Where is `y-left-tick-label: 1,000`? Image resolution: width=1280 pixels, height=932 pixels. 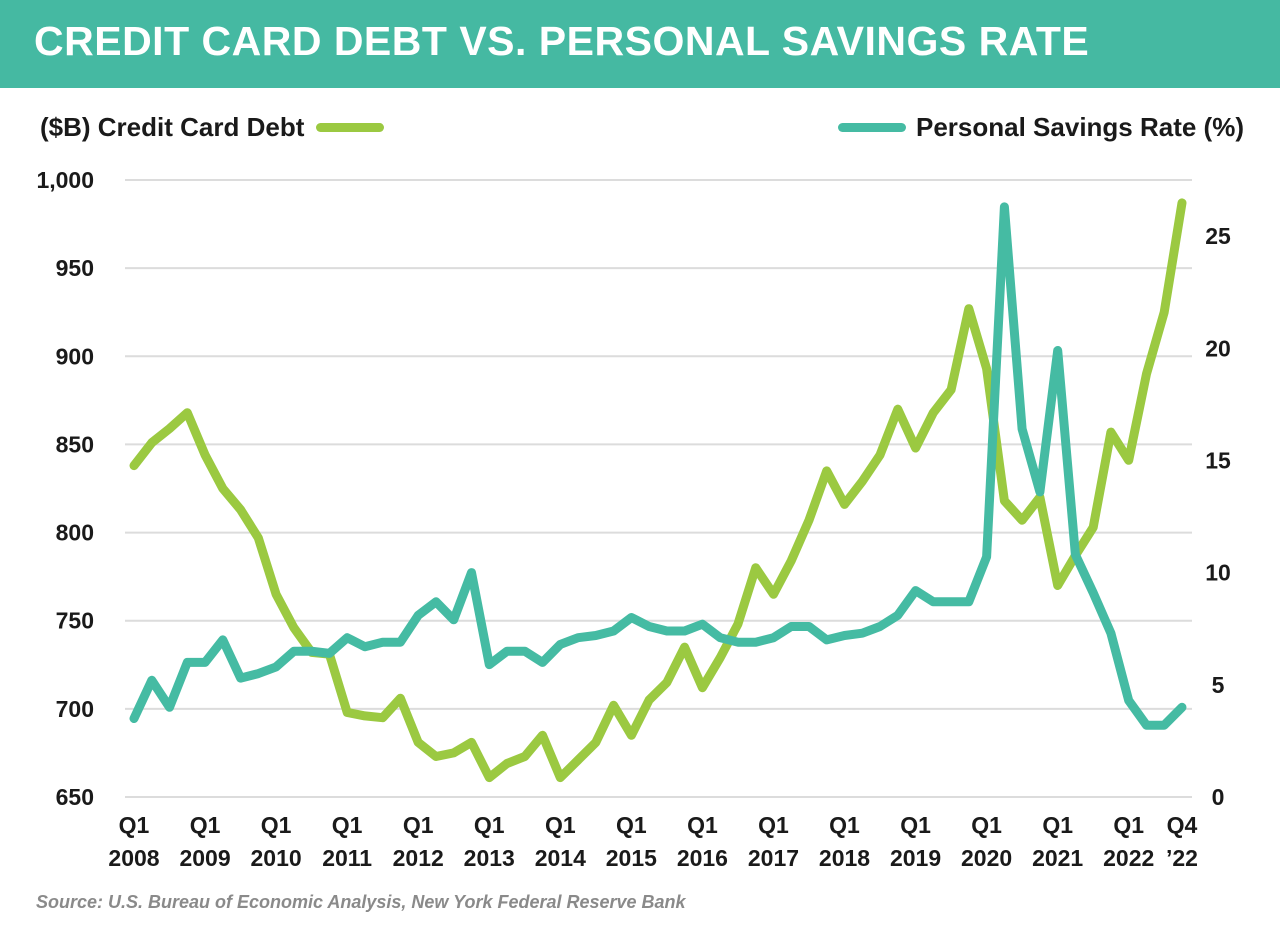
y-left-tick-label: 1,000 is located at coordinates (65, 180).